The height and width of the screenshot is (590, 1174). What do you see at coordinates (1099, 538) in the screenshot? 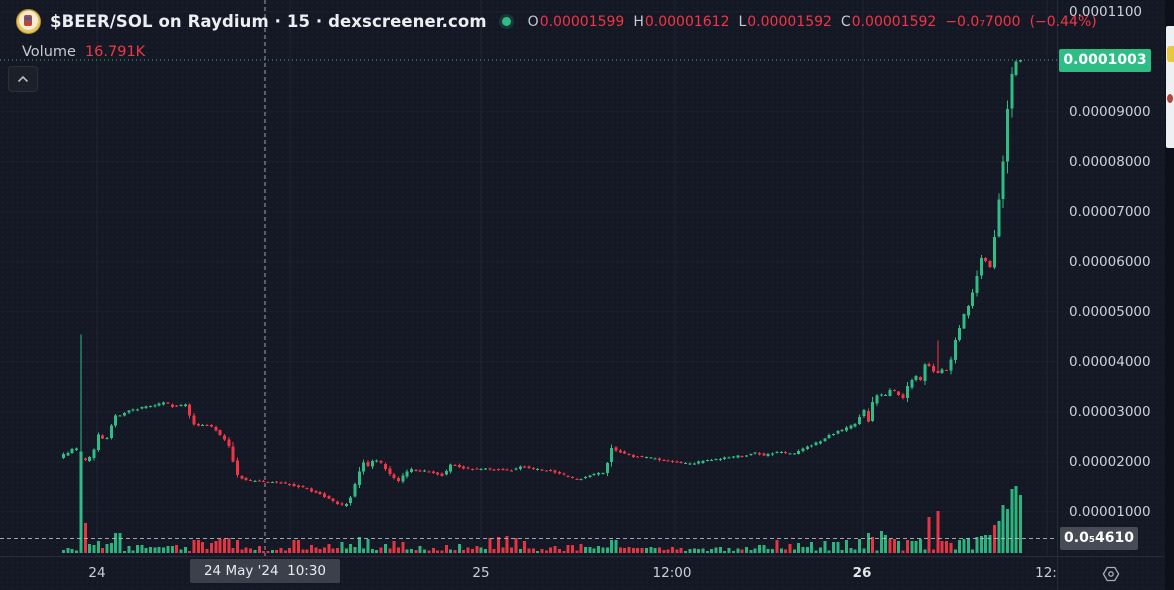
I see `crosshair-price-badge: 0.0₅4610` at bounding box center [1099, 538].